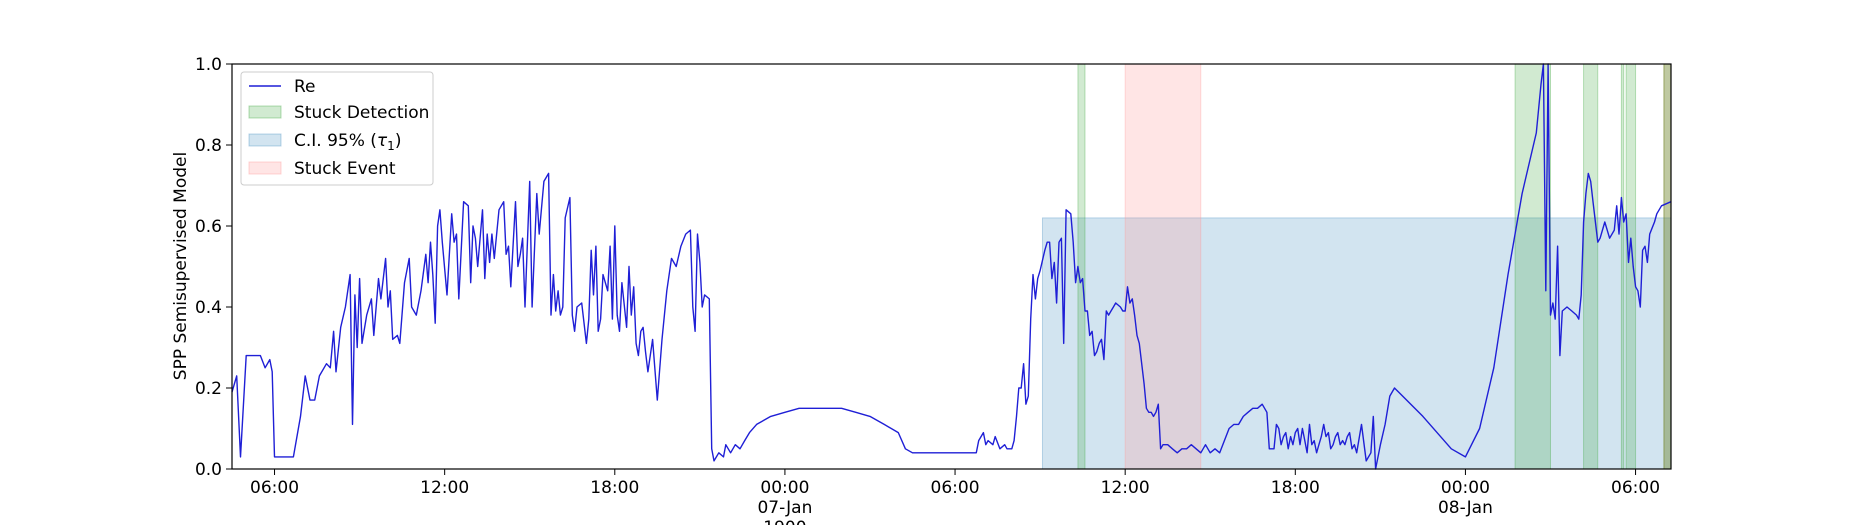 The width and height of the screenshot is (1850, 525). Describe the element at coordinates (208, 65) in the screenshot. I see `y-tick-label: 1.0` at that location.